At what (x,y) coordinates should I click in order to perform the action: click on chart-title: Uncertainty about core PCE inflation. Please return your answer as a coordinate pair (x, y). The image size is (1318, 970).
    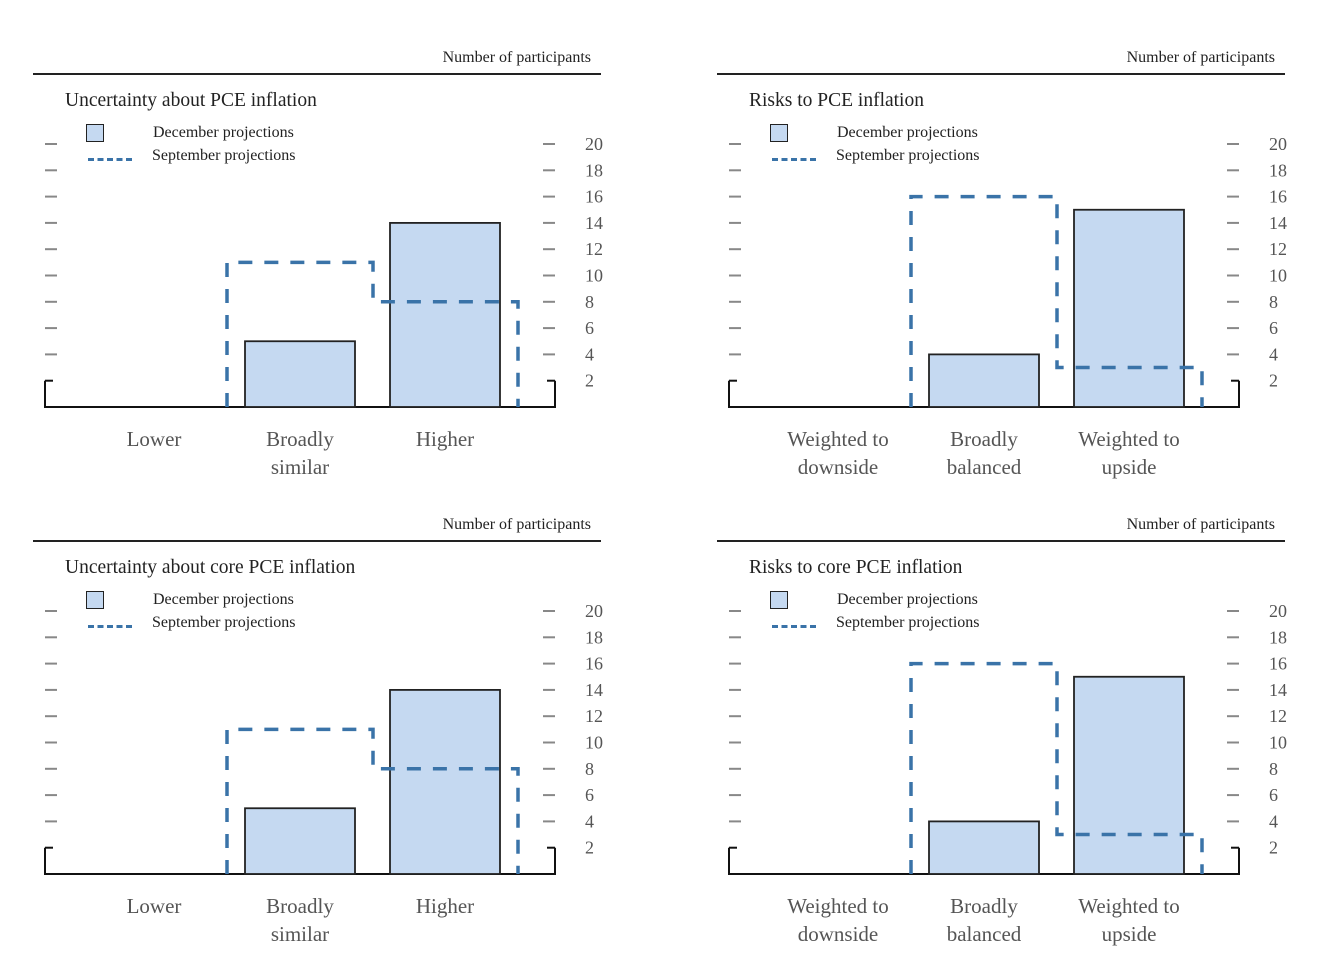
    Looking at the image, I should click on (210, 567).